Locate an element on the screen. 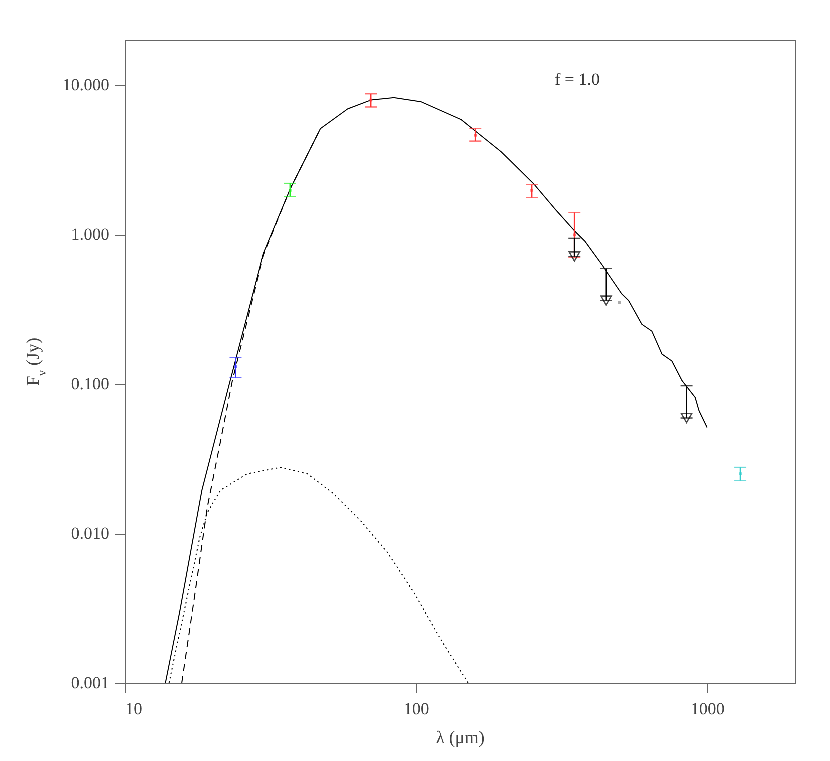 This screenshot has height=761, width=830. x-axis-title: λ (μm) is located at coordinates (460, 738).